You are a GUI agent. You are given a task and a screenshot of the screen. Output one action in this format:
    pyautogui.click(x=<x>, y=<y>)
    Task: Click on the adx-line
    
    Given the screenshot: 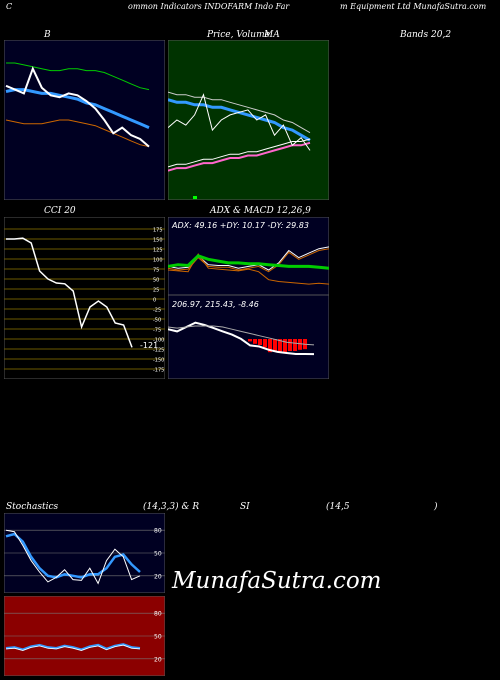 What is the action you would take?
    pyautogui.click(x=248, y=262)
    